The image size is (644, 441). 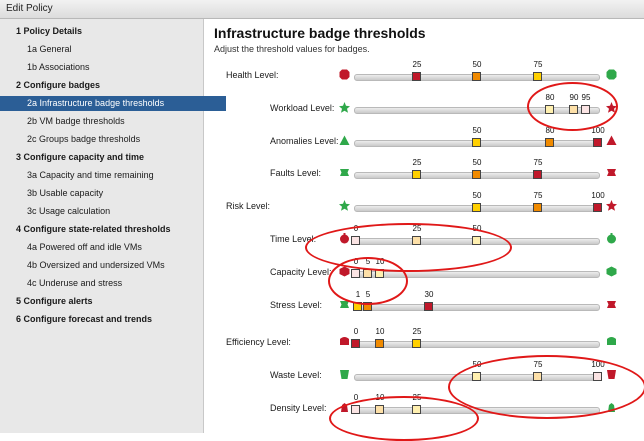 What do you see at coordinates (611, 140) in the screenshot?
I see `anomalies-badge-red-icon` at bounding box center [611, 140].